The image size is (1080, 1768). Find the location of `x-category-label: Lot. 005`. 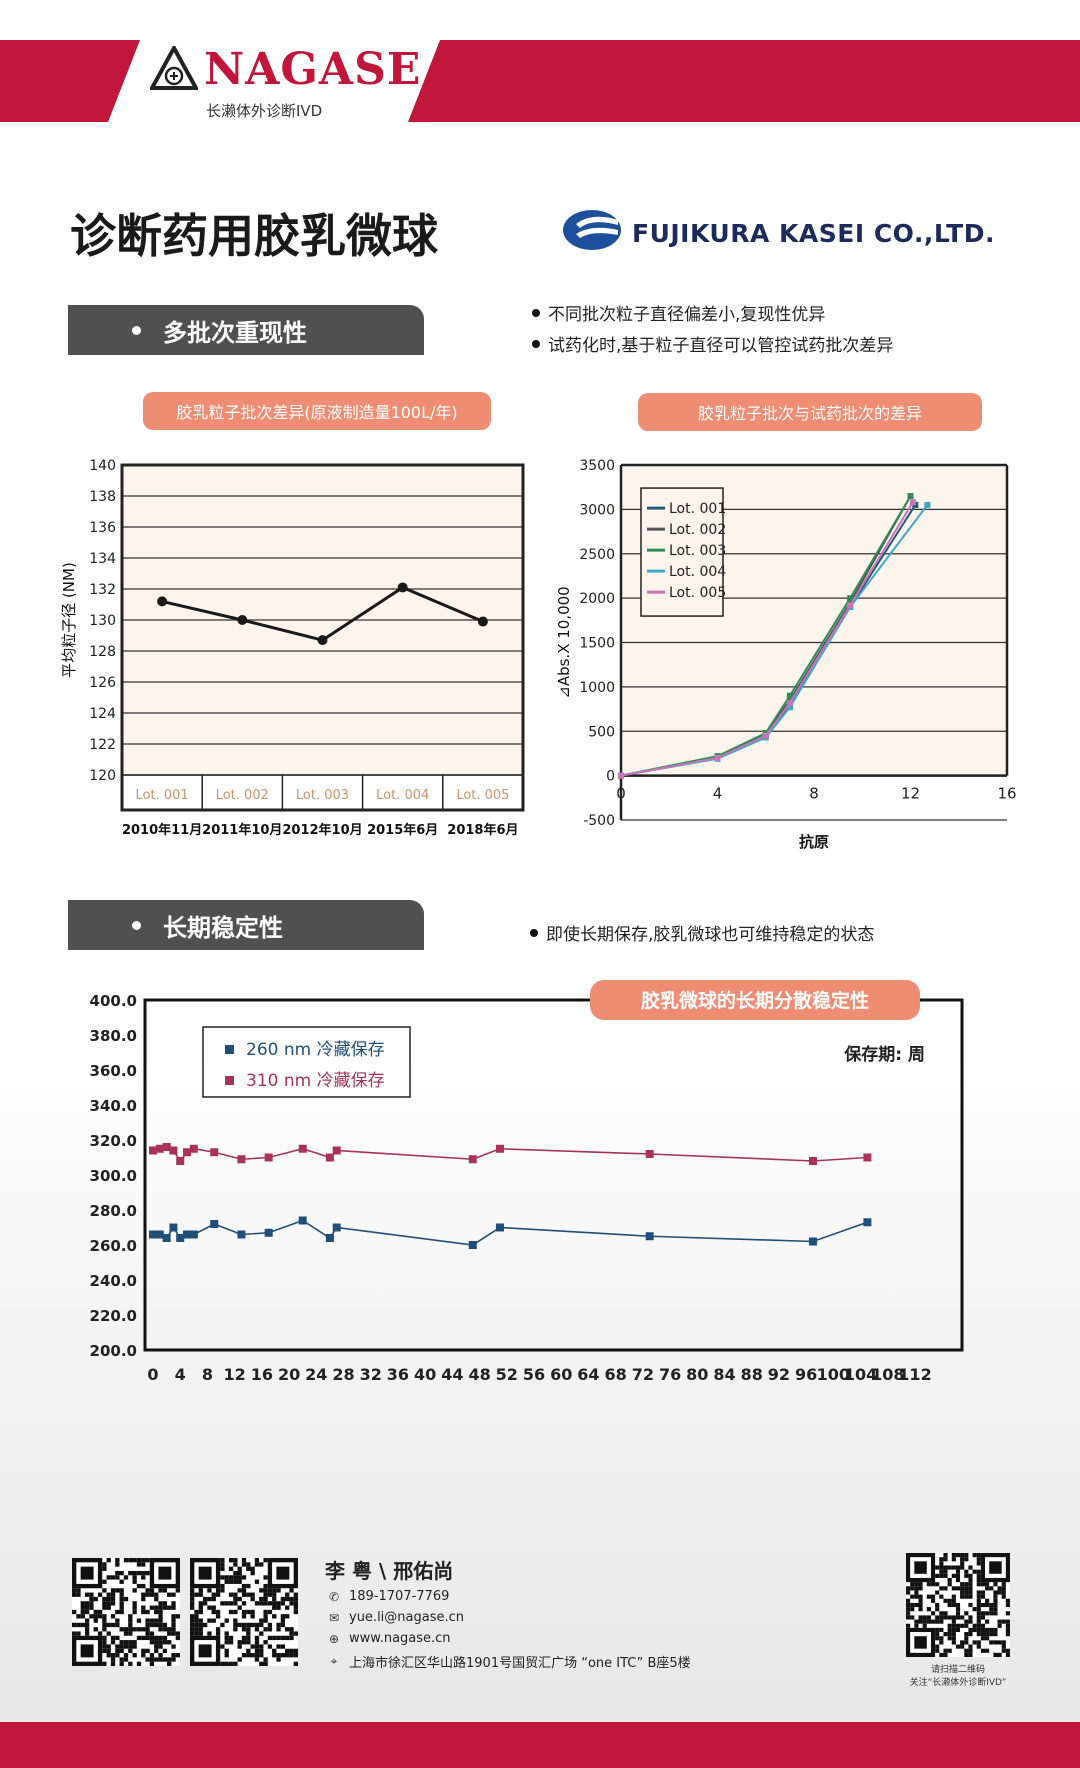

x-category-label: Lot. 005 is located at coordinates (482, 795).